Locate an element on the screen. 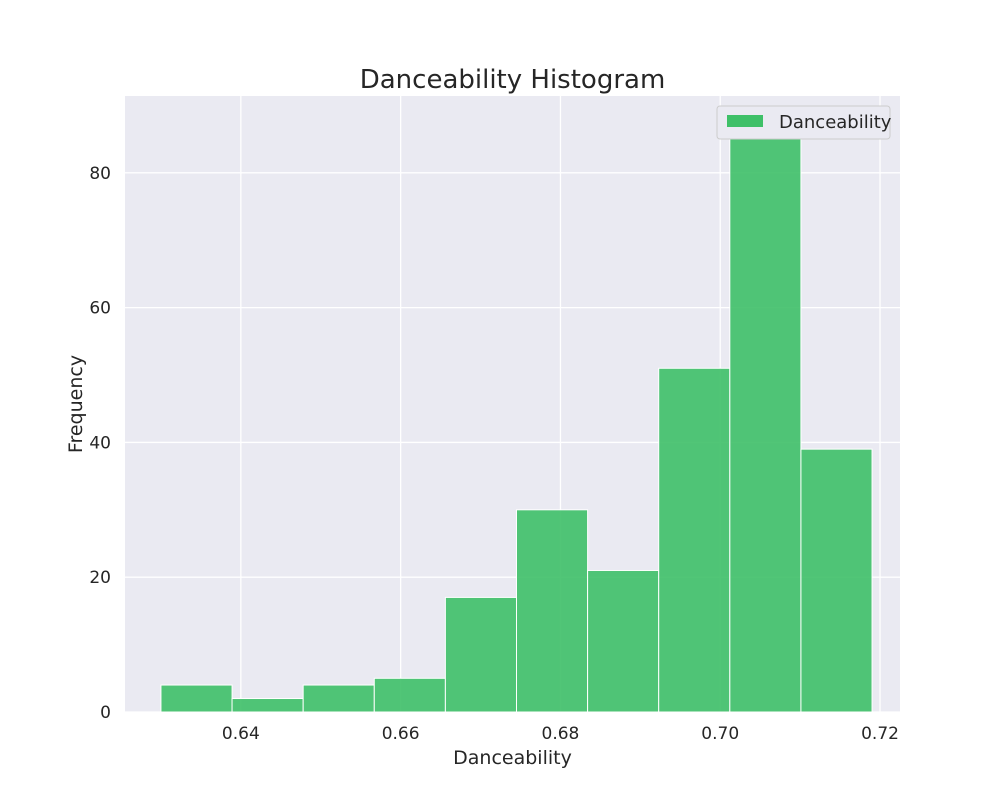 The height and width of the screenshot is (805, 1000). y-axis-ticks: 0 20 40 60 80 is located at coordinates (100, 443).